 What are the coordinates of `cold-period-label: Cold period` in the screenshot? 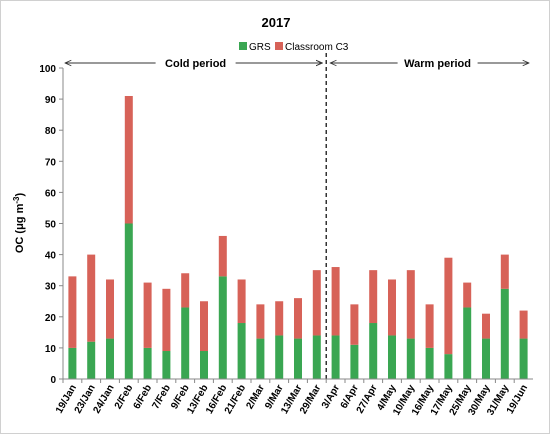 It's located at (195, 64).